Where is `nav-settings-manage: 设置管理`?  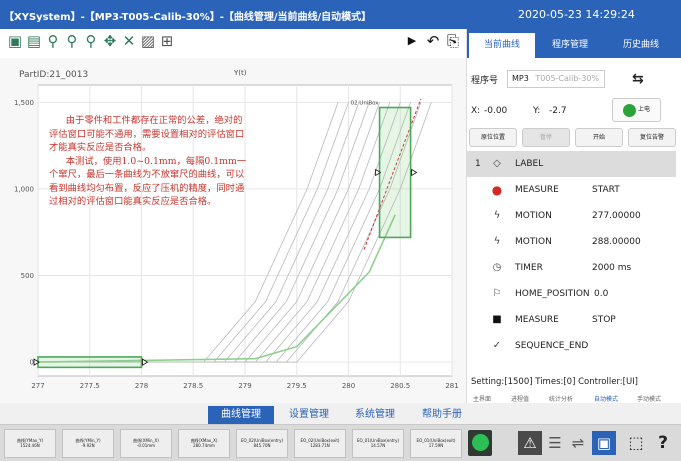
nav-settings-manage: 设置管理 is located at coordinates (309, 414).